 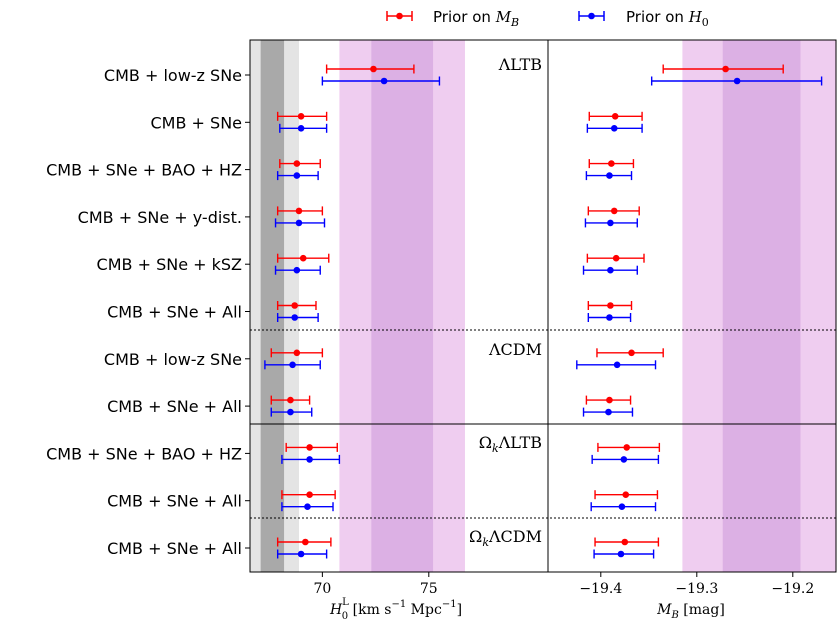 I want to click on h0-axis-label: HL 0 [km s−1 Mpc−1], so click(x=395, y=609).